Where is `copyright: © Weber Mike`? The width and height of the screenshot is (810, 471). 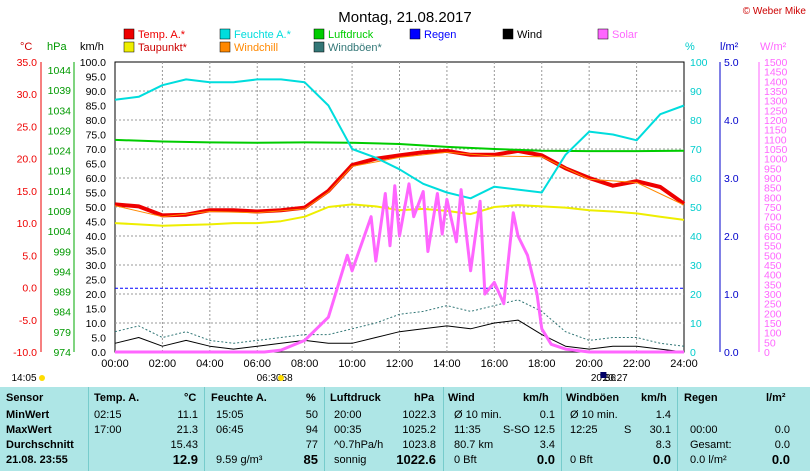 copyright: © Weber Mike is located at coordinates (775, 11).